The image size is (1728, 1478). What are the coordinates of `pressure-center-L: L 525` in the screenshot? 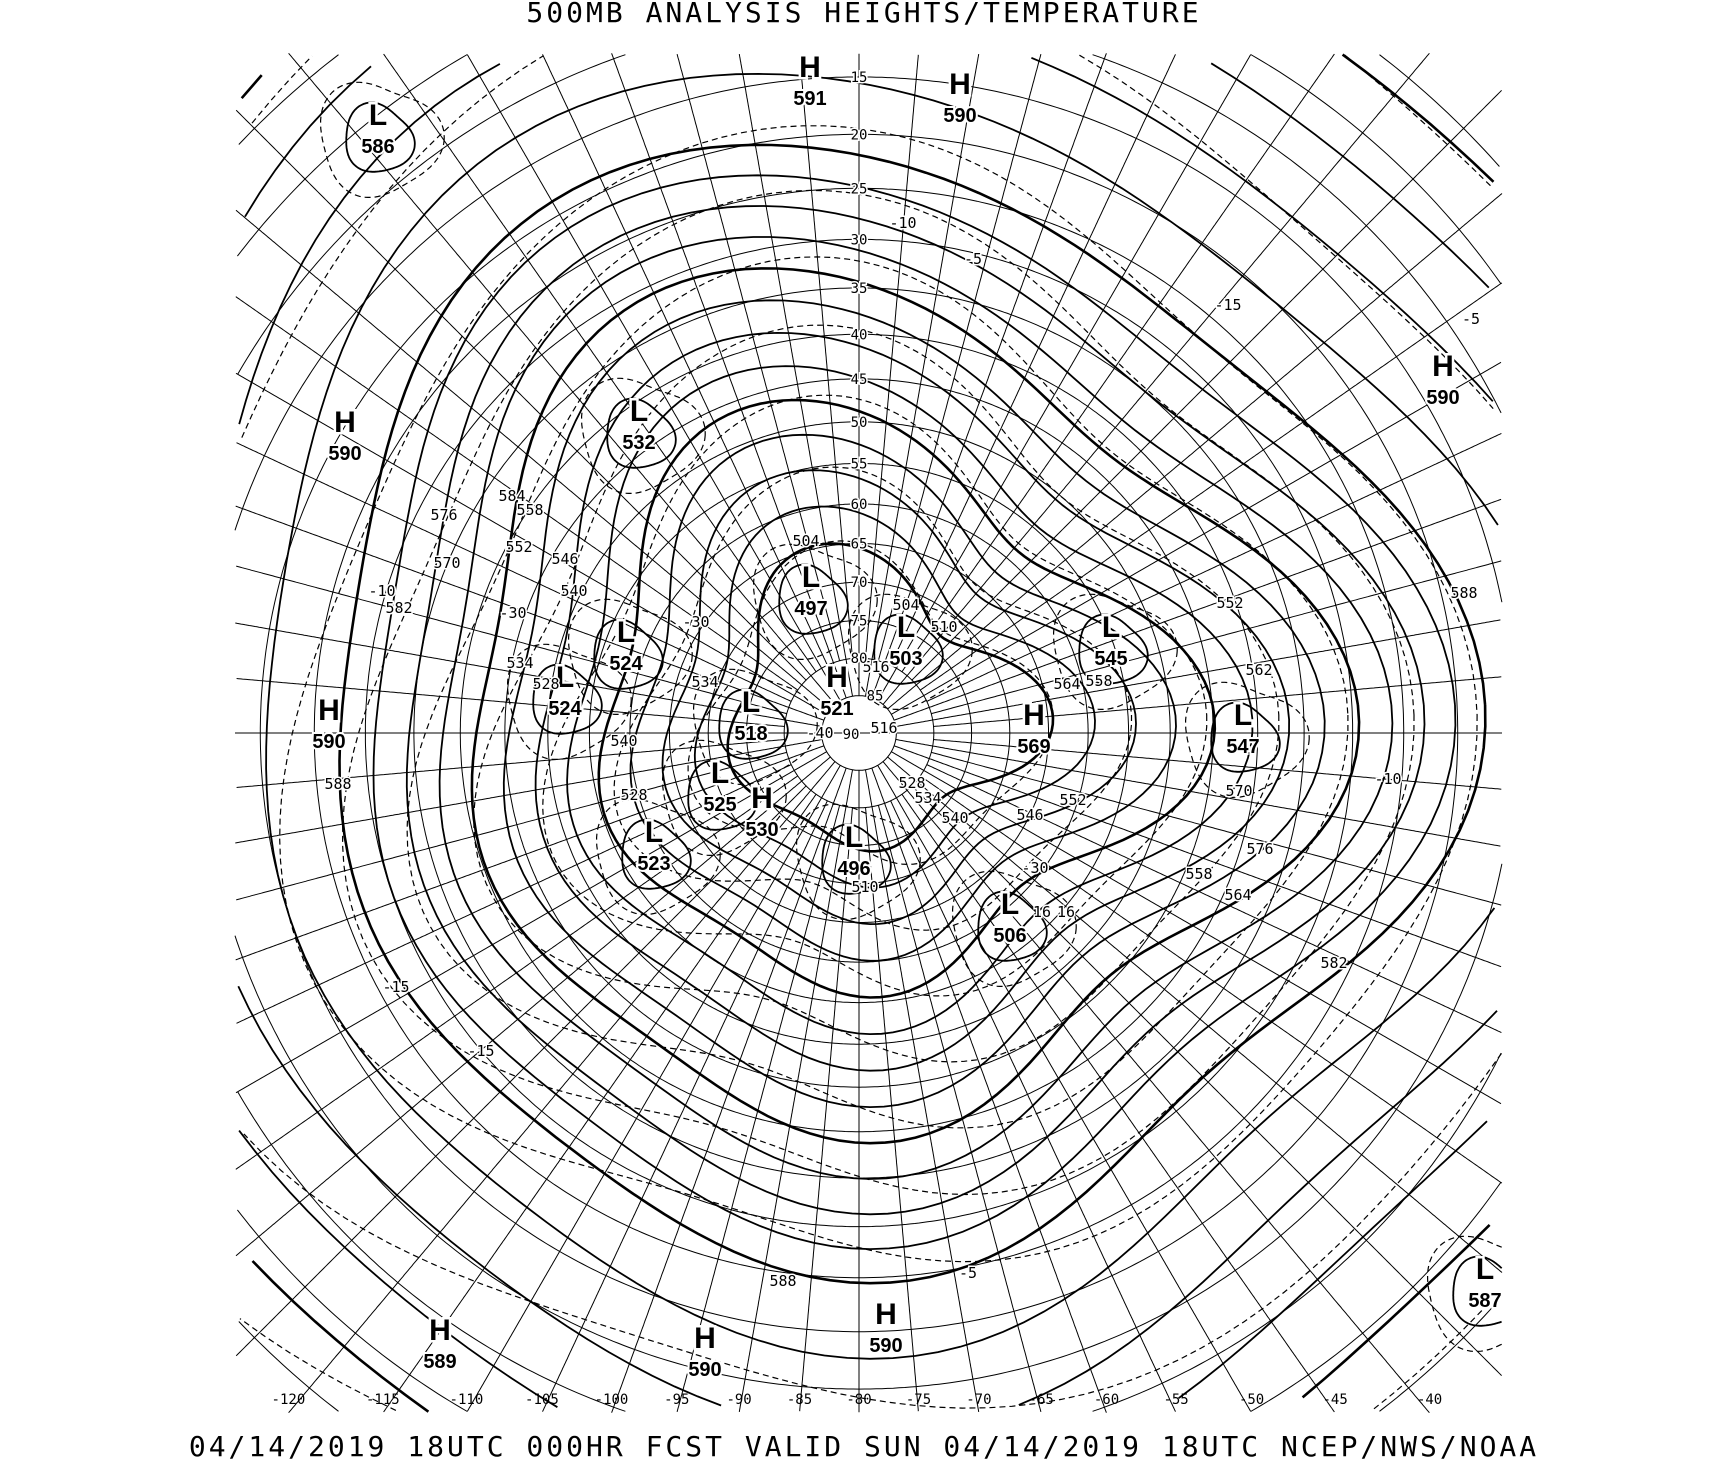 It's located at (719, 787).